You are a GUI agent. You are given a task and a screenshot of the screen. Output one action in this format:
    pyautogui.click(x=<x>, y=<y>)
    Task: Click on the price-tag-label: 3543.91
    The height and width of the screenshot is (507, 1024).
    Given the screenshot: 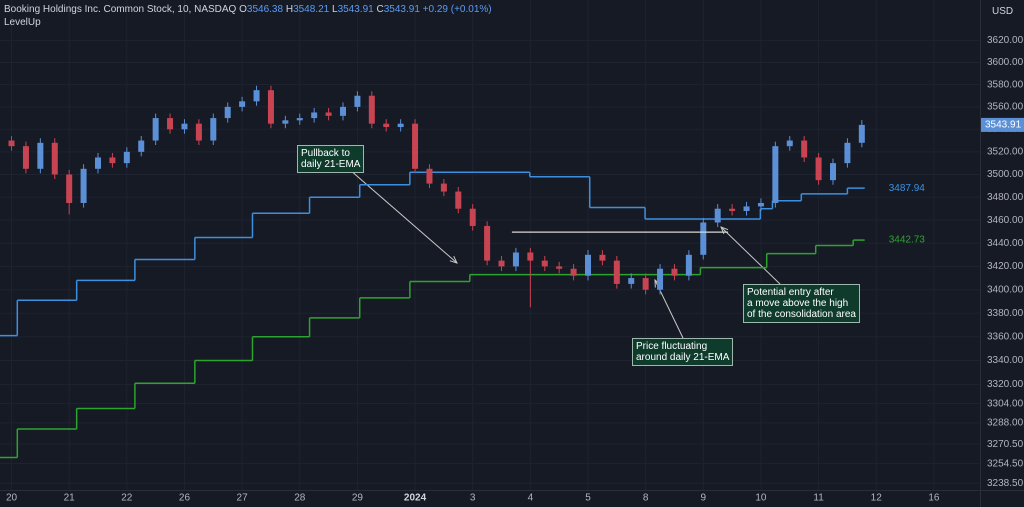 What is the action you would take?
    pyautogui.click(x=1003, y=125)
    